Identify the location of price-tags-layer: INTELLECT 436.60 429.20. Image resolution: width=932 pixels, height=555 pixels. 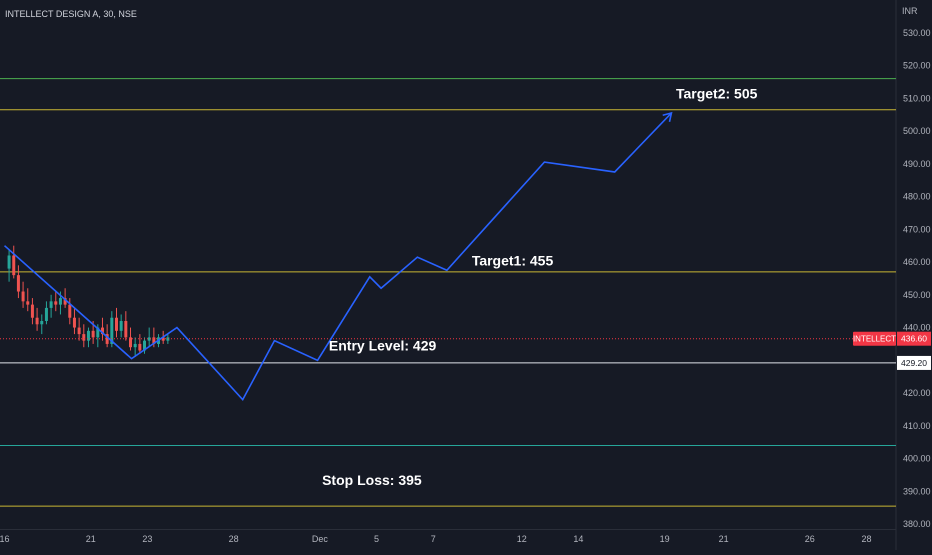
(892, 350).